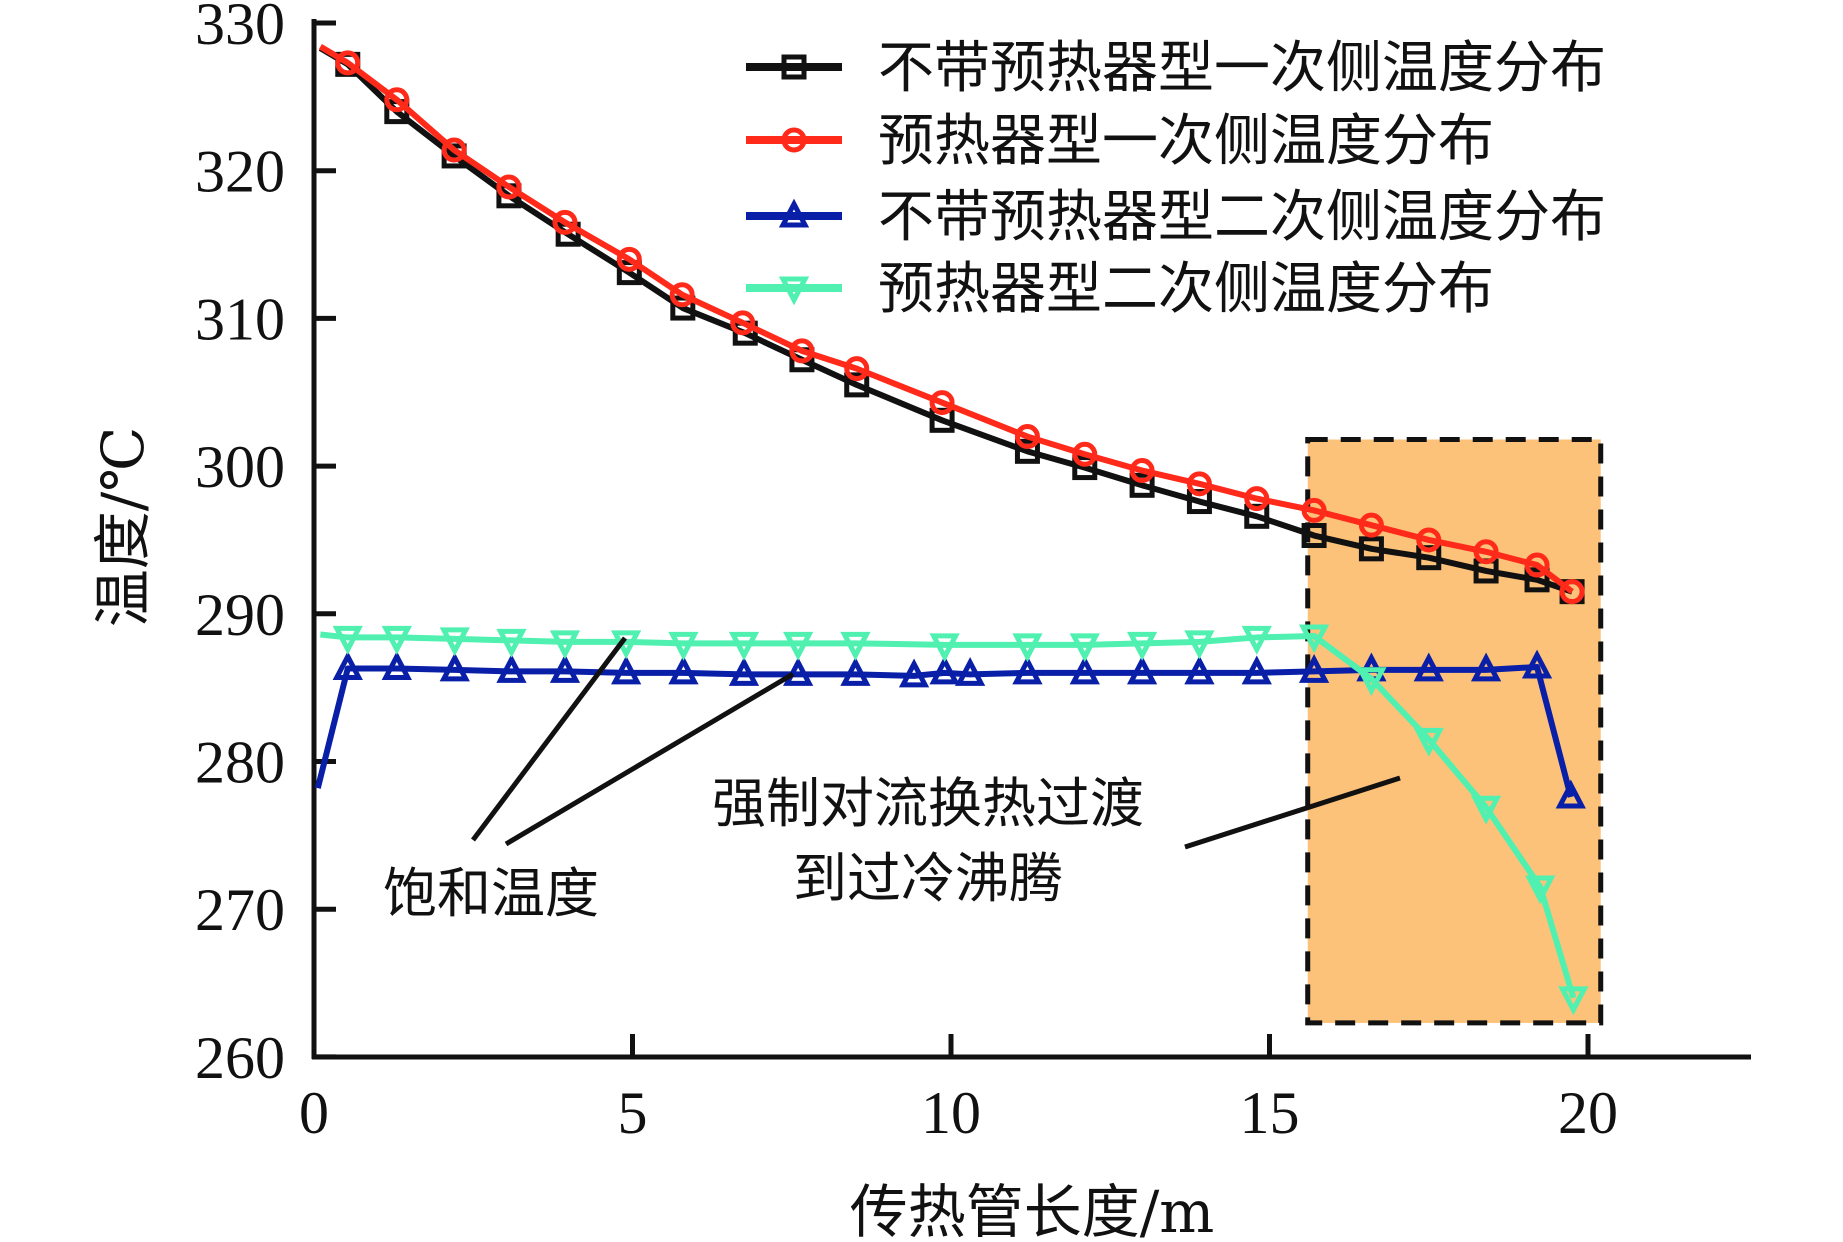 The image size is (1843, 1242). I want to click on legend-item: 不带预热器型一次侧温度分布, so click(1176, 68).